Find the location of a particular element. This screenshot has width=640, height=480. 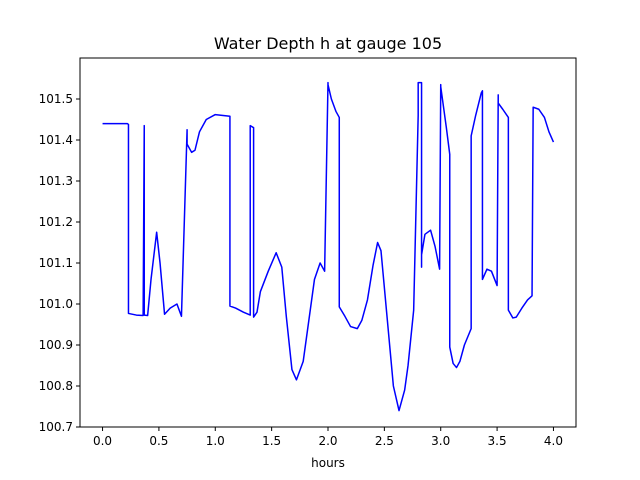

x-tick-label: 4.0 is located at coordinates (553, 441).